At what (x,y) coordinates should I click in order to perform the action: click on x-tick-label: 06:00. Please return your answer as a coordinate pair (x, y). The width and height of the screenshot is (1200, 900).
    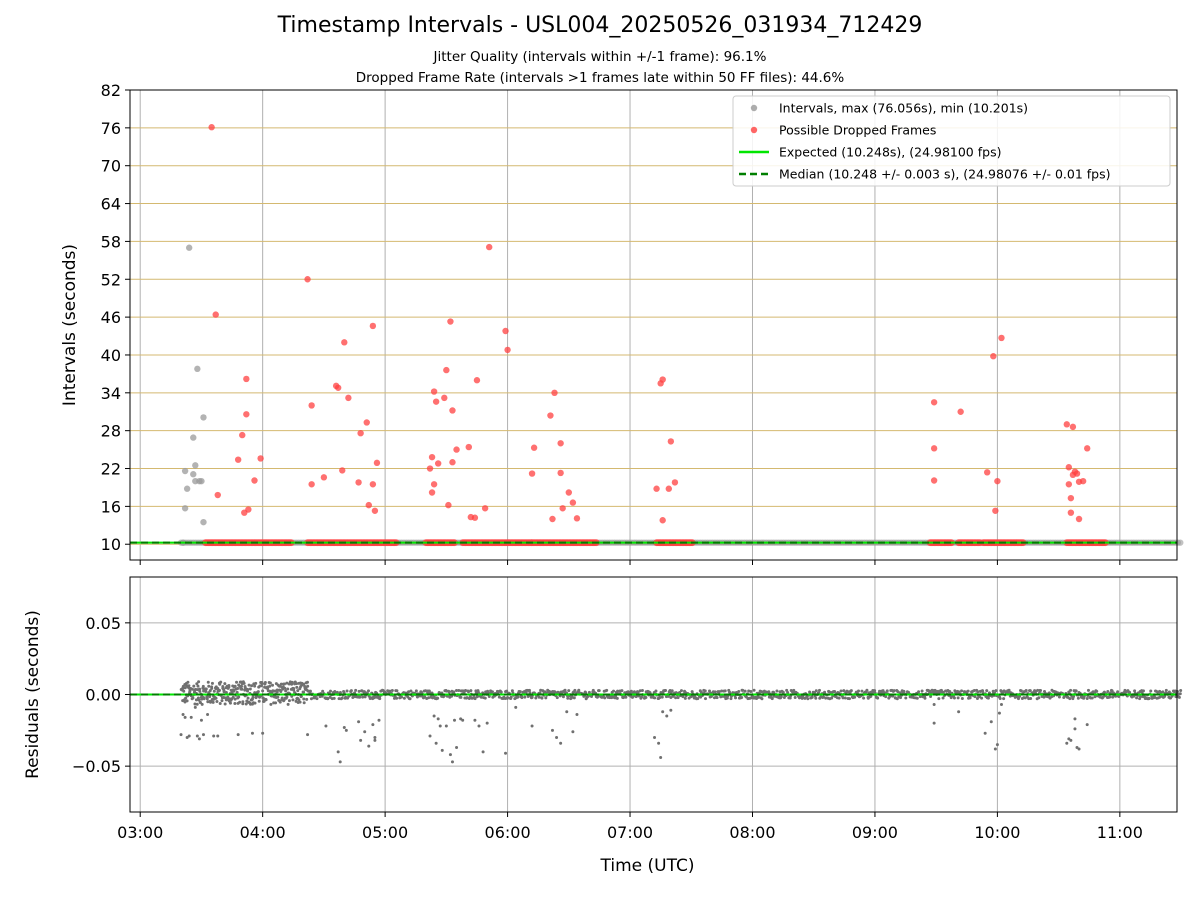
    Looking at the image, I should click on (508, 832).